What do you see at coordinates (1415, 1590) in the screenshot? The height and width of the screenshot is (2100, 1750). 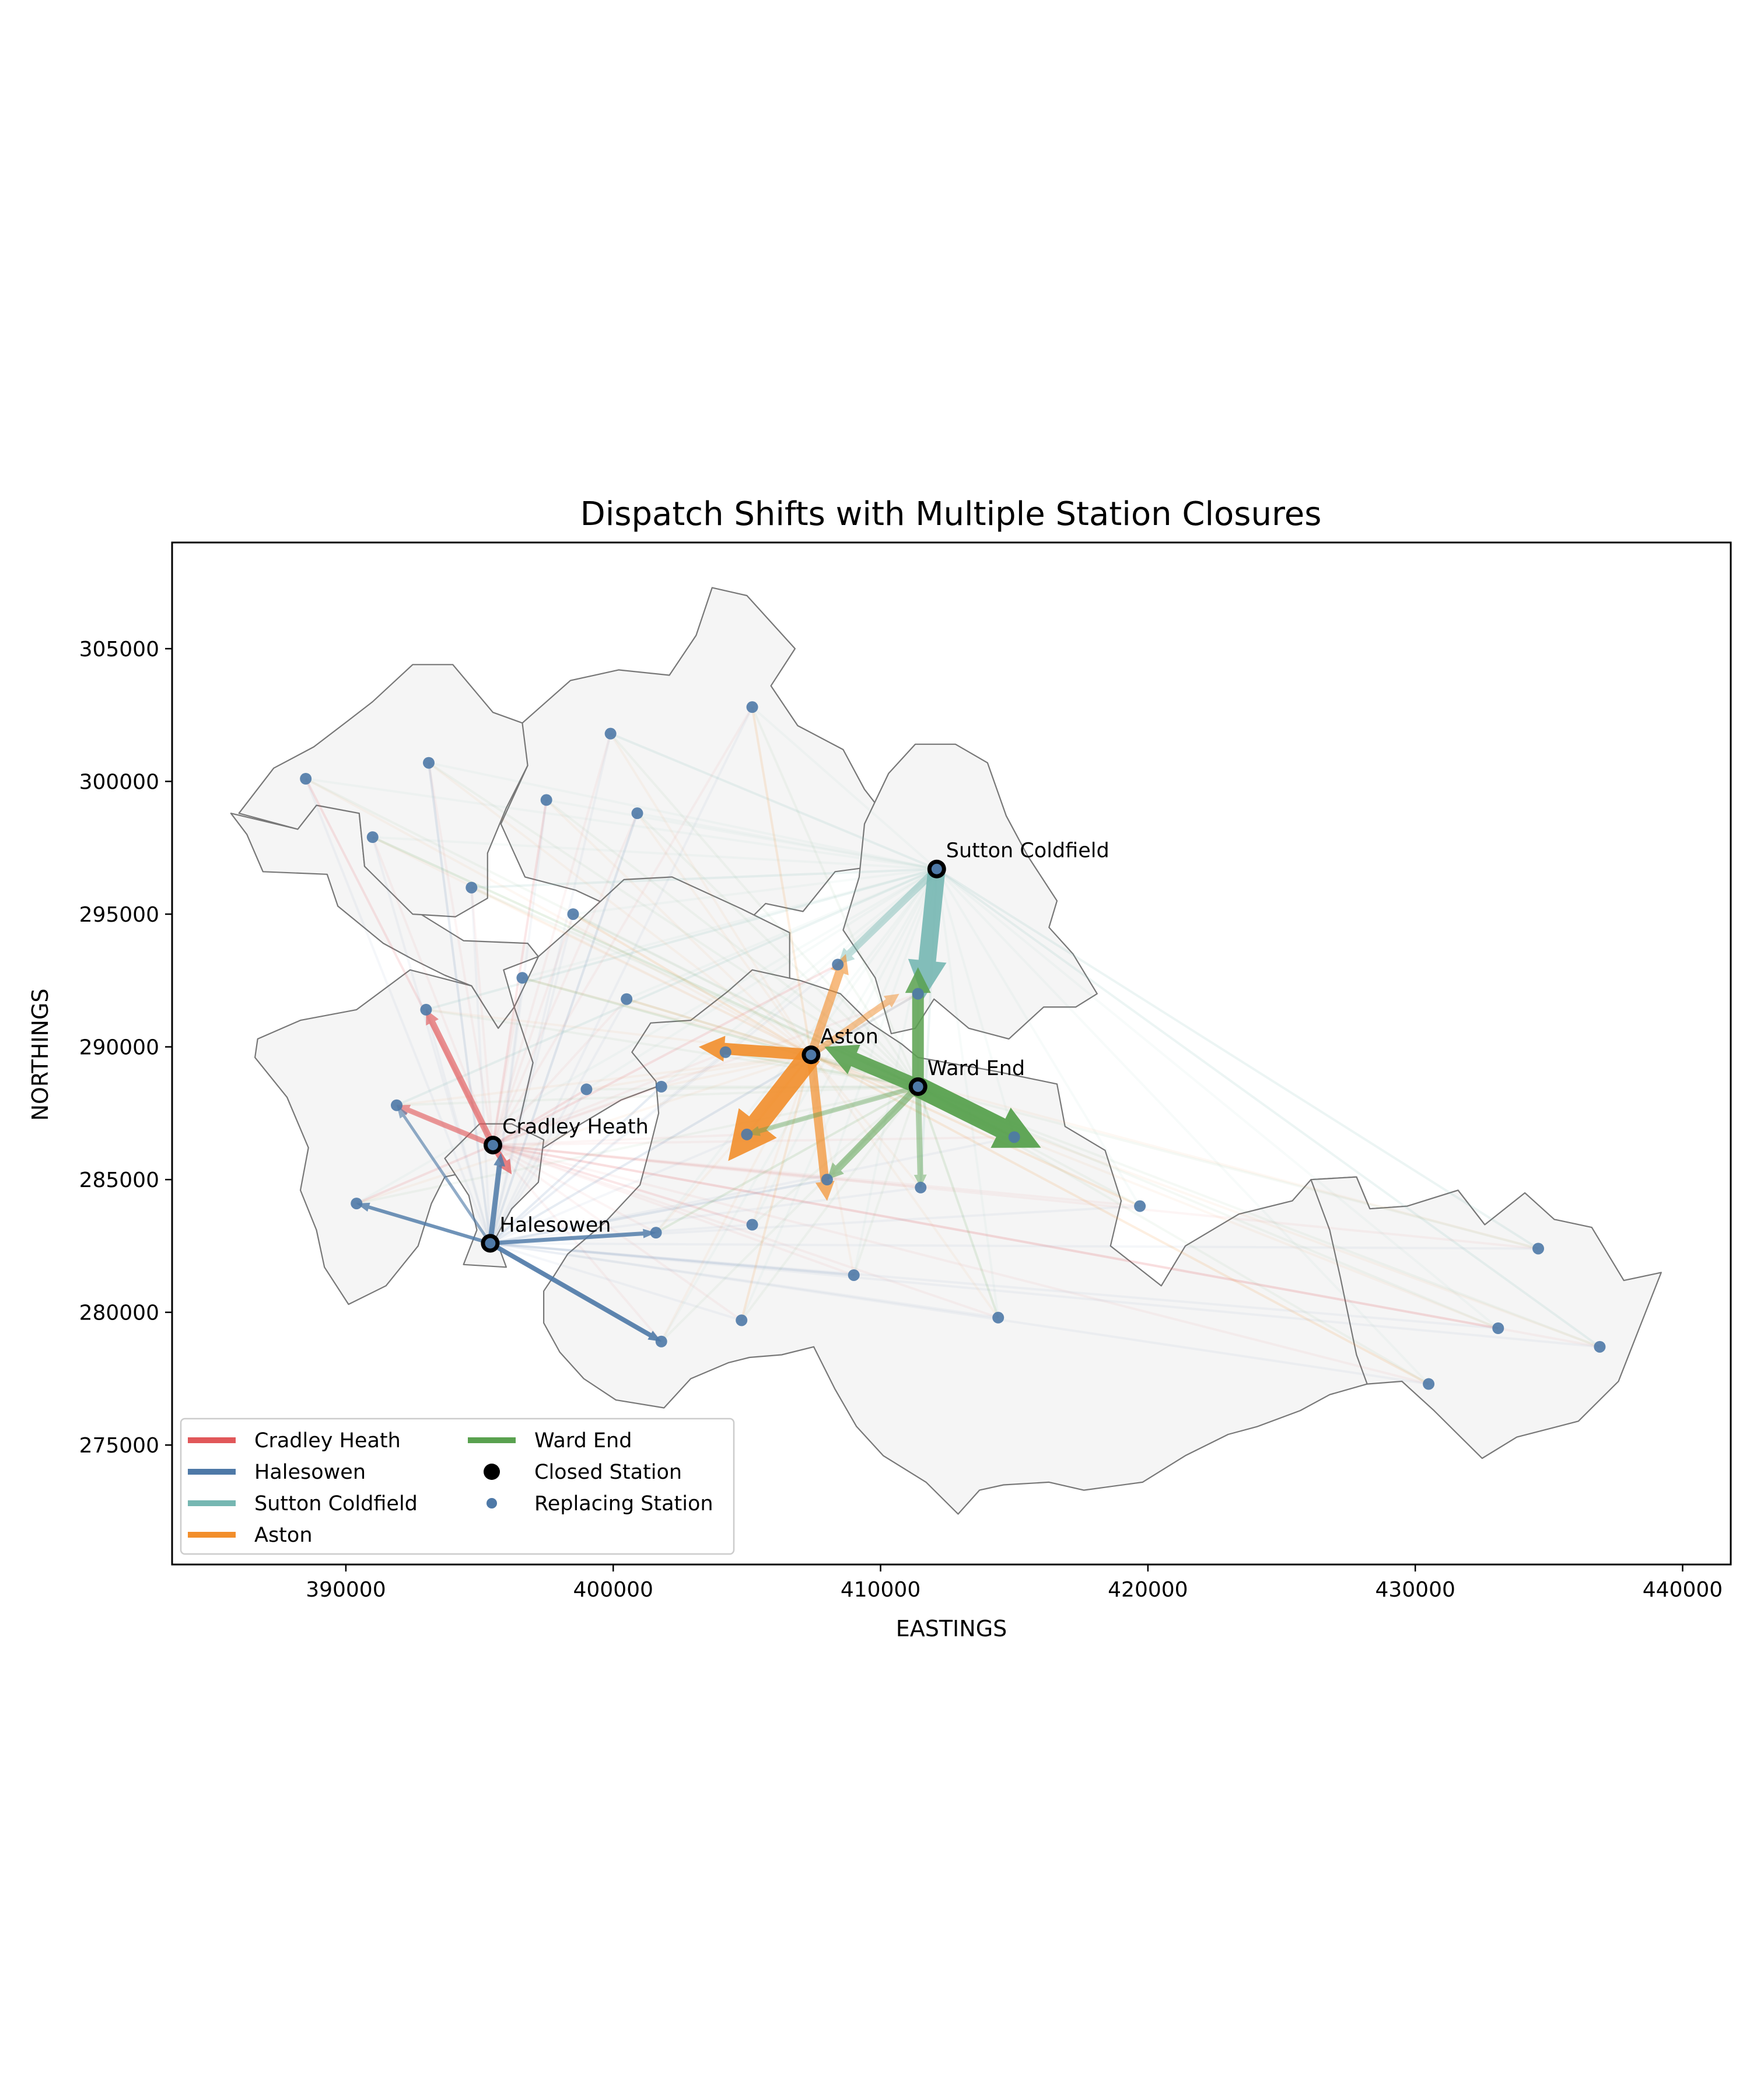 I see `x-tick-label: 430000` at bounding box center [1415, 1590].